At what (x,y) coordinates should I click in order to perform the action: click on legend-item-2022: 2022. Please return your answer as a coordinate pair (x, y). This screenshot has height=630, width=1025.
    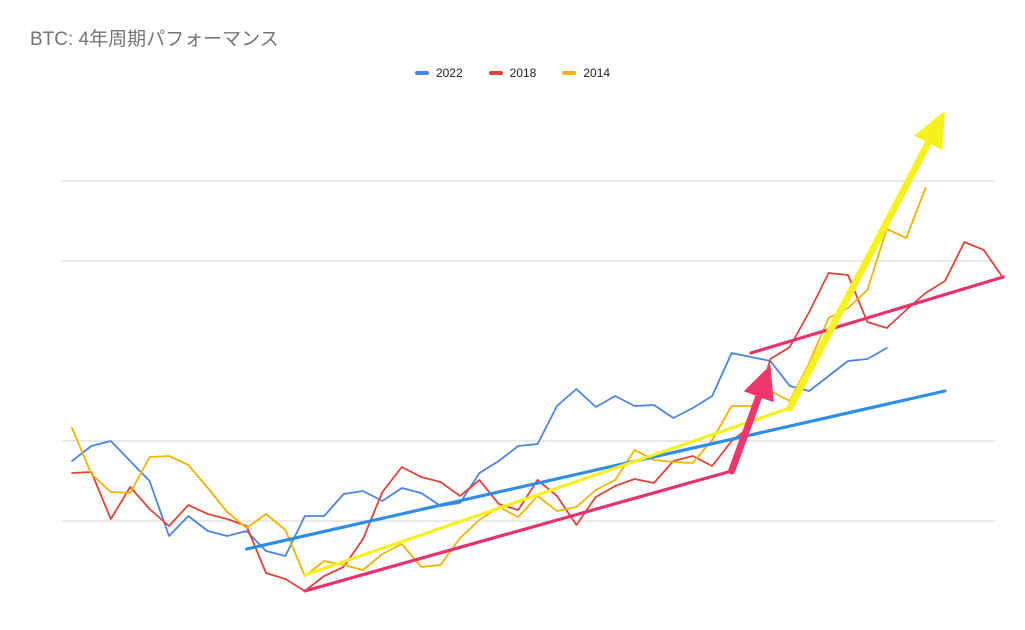
    Looking at the image, I should click on (438, 73).